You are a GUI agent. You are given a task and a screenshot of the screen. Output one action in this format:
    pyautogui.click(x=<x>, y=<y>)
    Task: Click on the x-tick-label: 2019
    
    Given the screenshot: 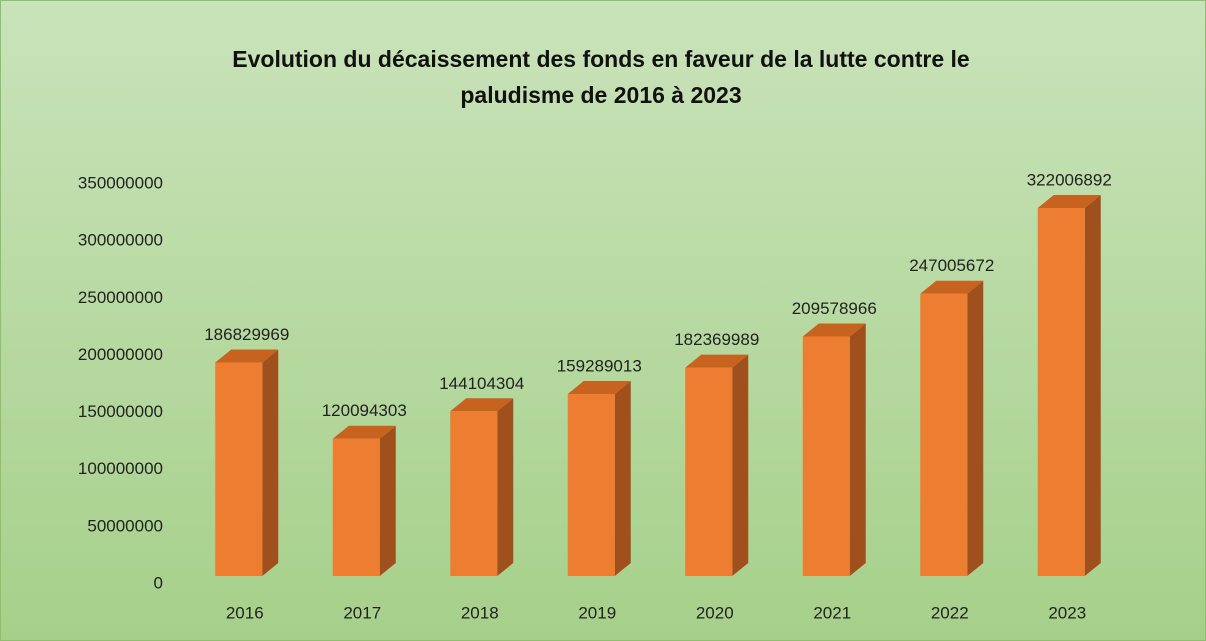 What is the action you would take?
    pyautogui.click(x=597, y=612)
    